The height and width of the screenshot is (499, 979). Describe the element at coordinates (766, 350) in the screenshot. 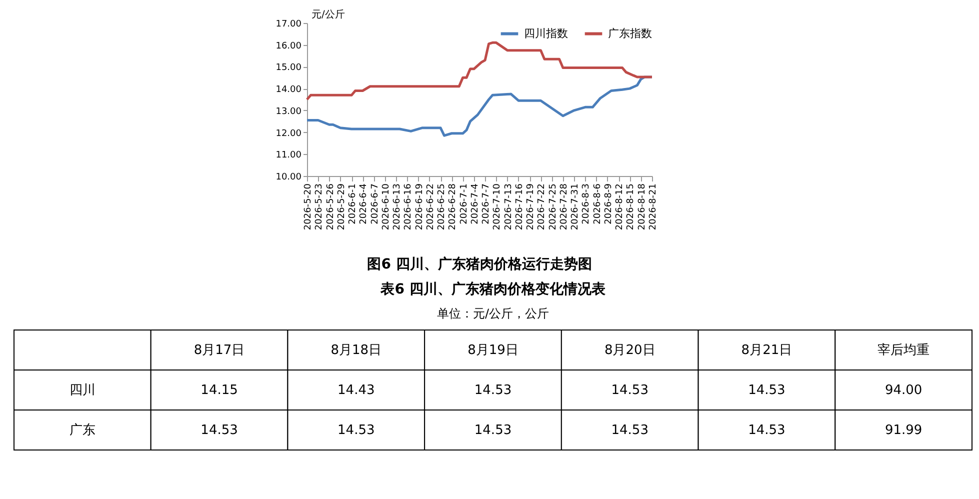

I see `category-label: 8月21日` at that location.